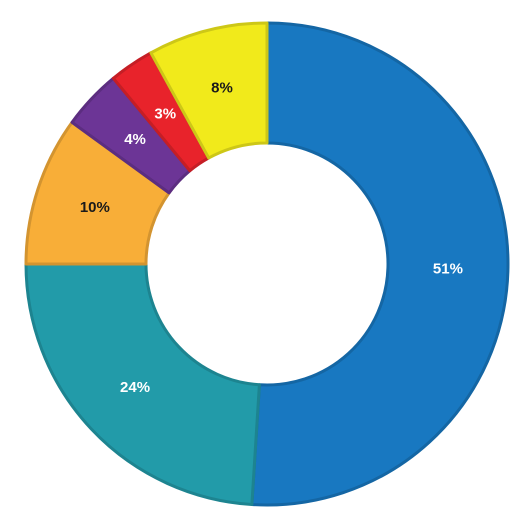 The image size is (531, 521). Describe the element at coordinates (165, 113) in the screenshot. I see `value-label: 3%` at that location.